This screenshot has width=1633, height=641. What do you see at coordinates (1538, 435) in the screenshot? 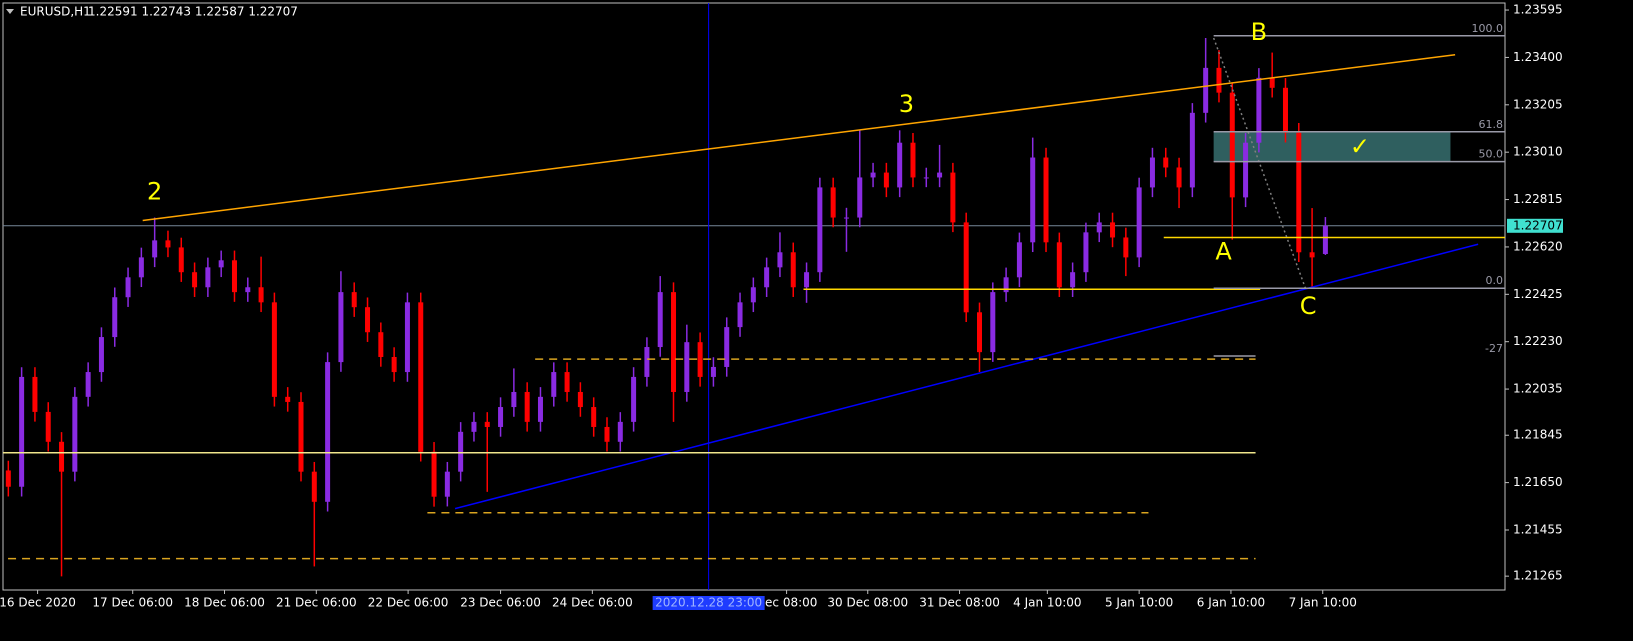
I see `y-tick-label: 1.21845` at bounding box center [1538, 435].